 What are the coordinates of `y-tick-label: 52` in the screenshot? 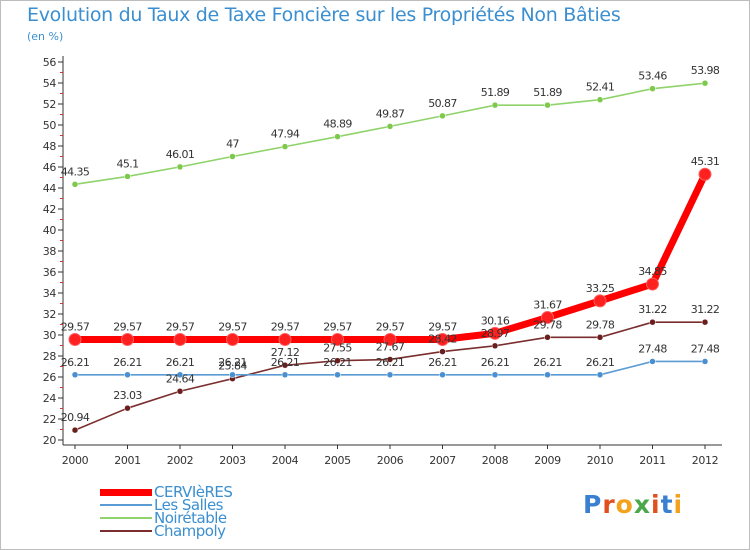 It's located at (49, 104).